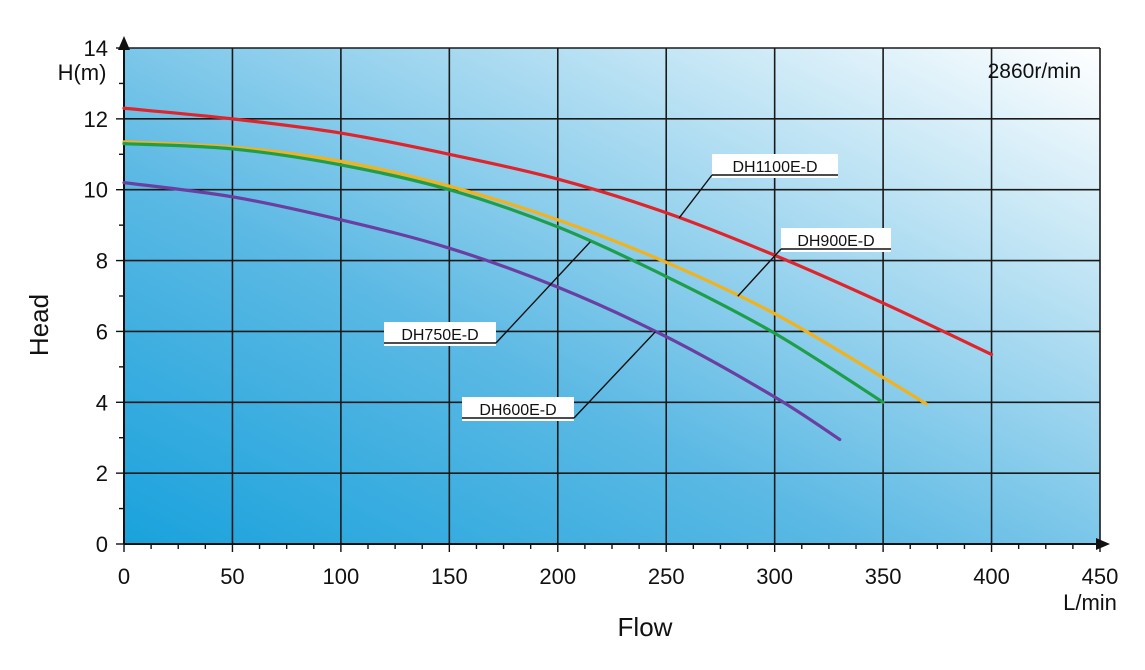 The image size is (1145, 670). I want to click on series-label-dh1100e-d: DH1100E-D, so click(774, 167).